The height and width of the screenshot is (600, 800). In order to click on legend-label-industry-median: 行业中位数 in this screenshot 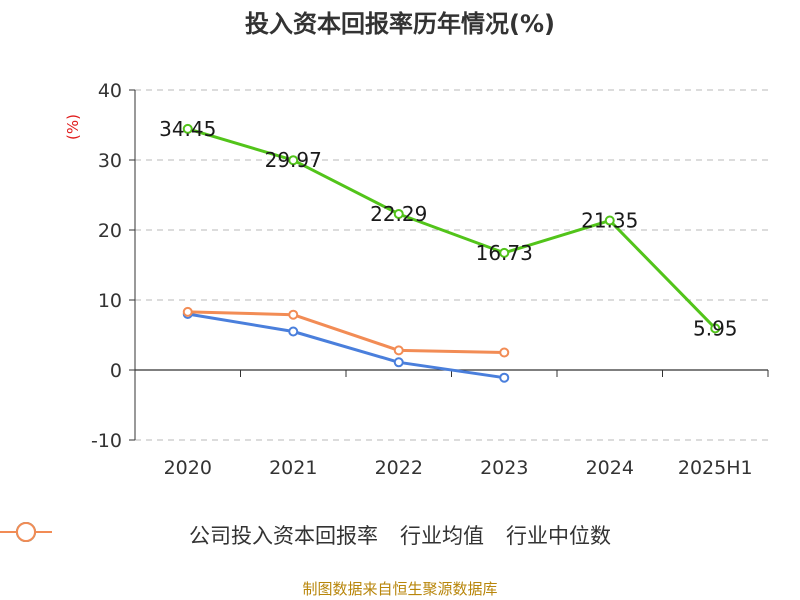, I will do `click(558, 536)`.